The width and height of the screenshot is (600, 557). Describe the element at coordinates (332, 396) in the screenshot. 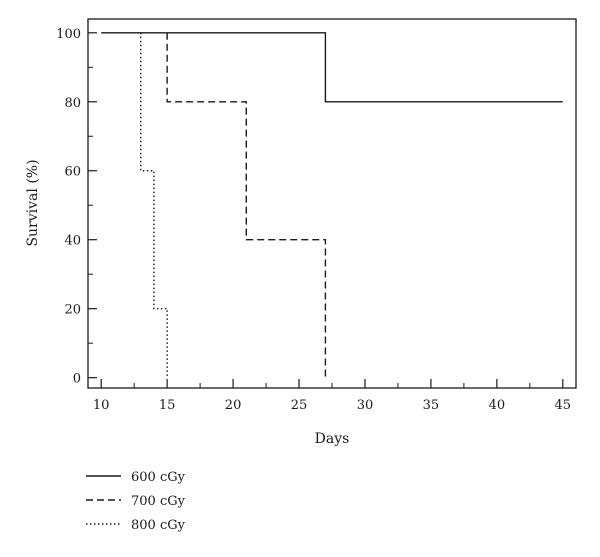

I see `x-axis-ticks: 10 15 20 25 30 35 40 45` at that location.